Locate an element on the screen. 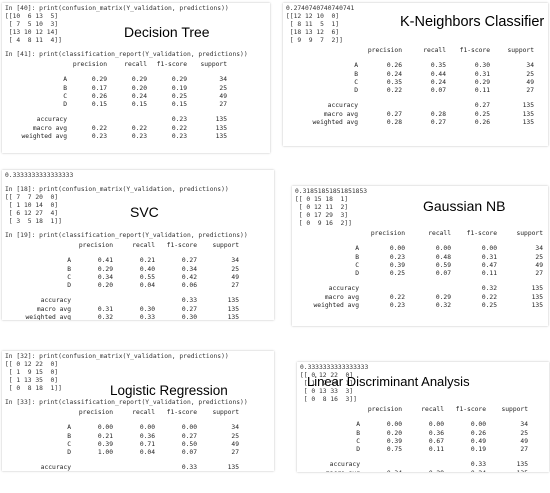  output-line: [ 0 8 18 1]] is located at coordinates (33, 388).